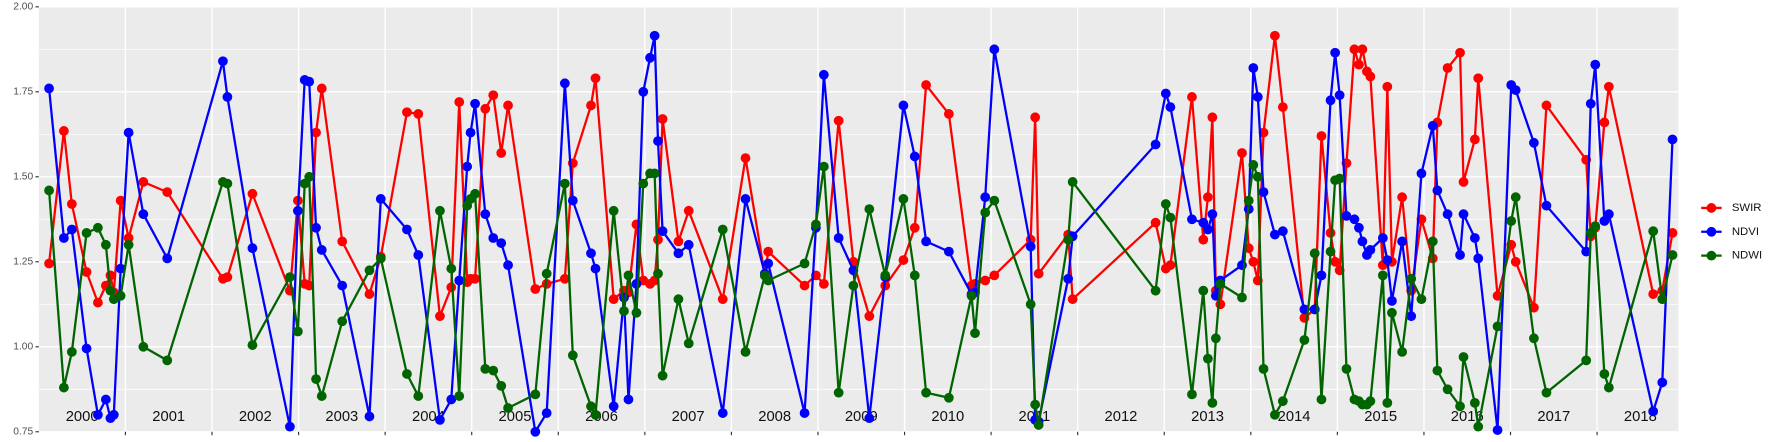 Image resolution: width=1773 pixels, height=442 pixels. I want to click on y-tick-label: 1.00, so click(23, 346).